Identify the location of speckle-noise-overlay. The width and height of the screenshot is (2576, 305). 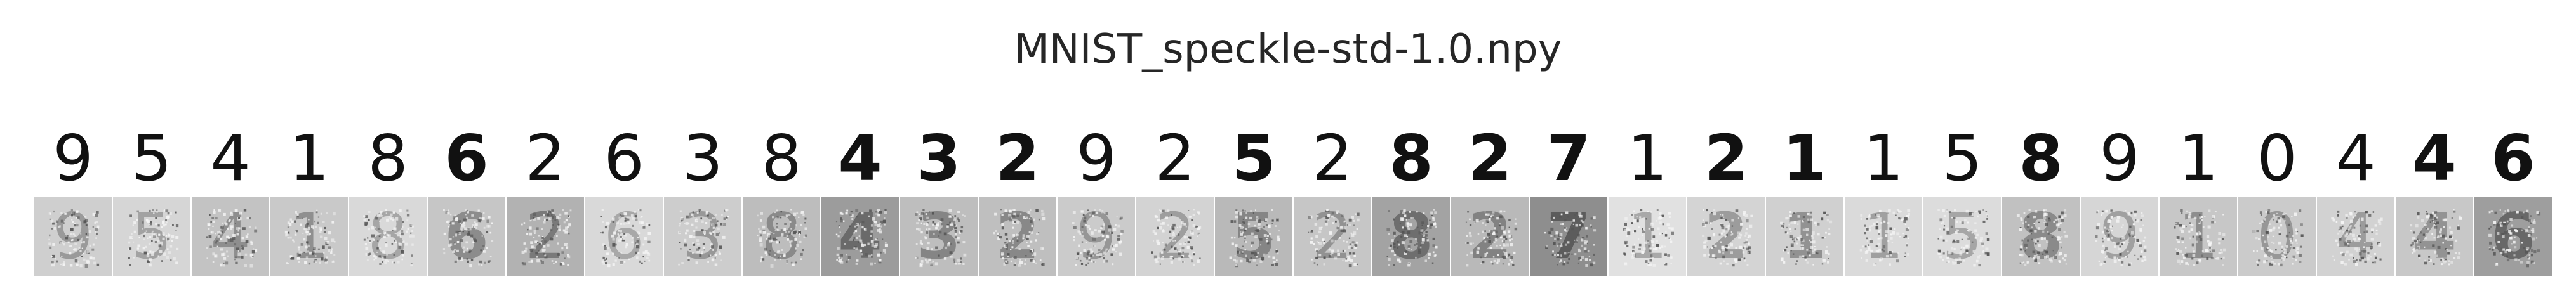
(1885, 237).